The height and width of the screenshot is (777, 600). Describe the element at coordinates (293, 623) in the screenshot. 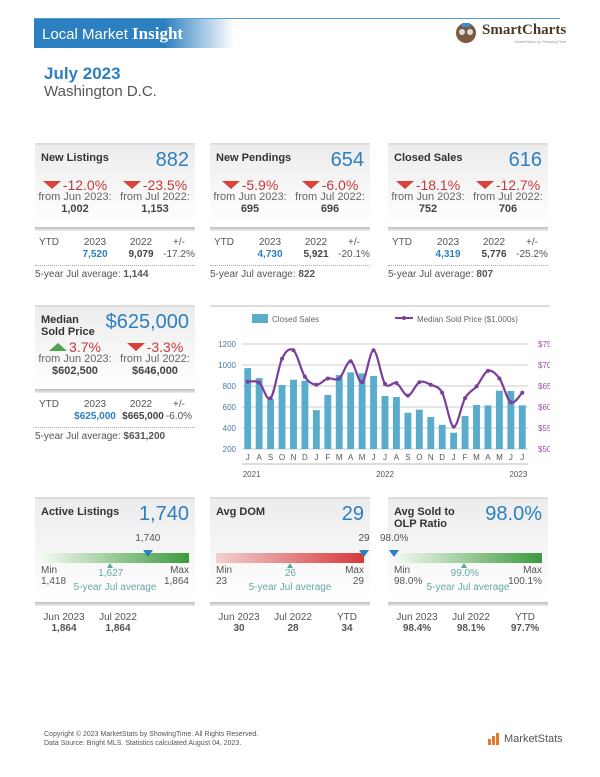

I see `bottom-stat: Jul 2022 28` at that location.